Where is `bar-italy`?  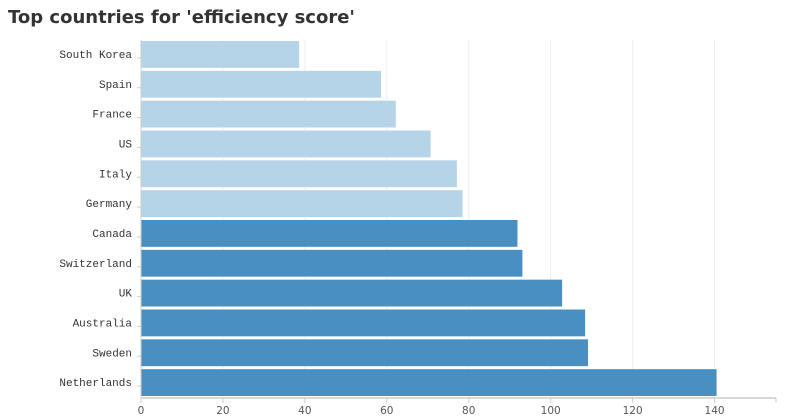 bar-italy is located at coordinates (299, 174).